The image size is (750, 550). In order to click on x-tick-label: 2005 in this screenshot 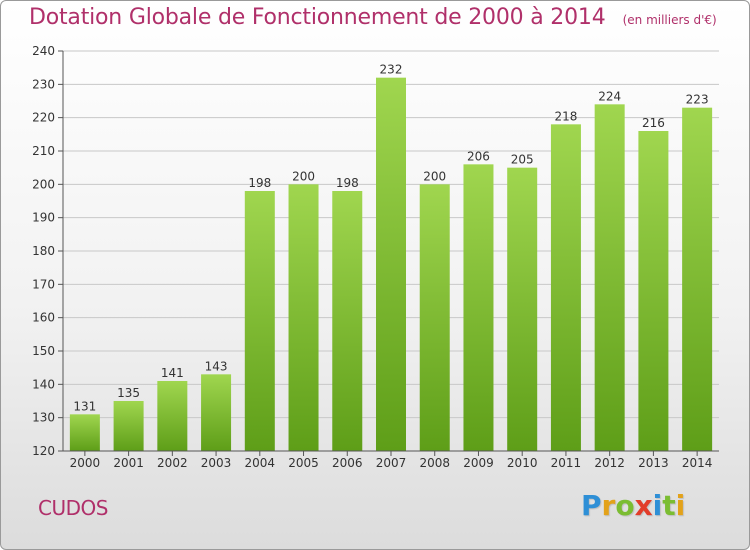, I will do `click(303, 463)`.